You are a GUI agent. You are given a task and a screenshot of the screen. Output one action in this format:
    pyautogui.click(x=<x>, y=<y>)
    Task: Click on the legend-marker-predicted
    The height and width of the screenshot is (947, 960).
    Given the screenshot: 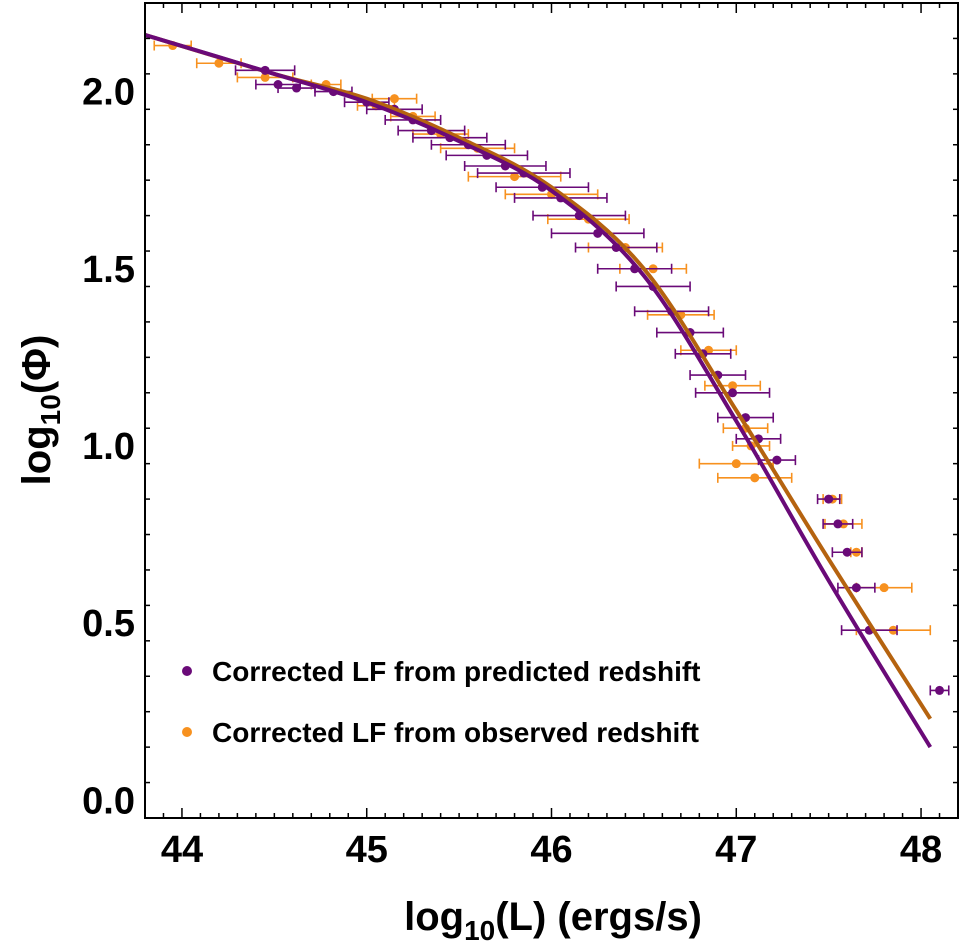 What is the action you would take?
    pyautogui.click(x=187, y=671)
    